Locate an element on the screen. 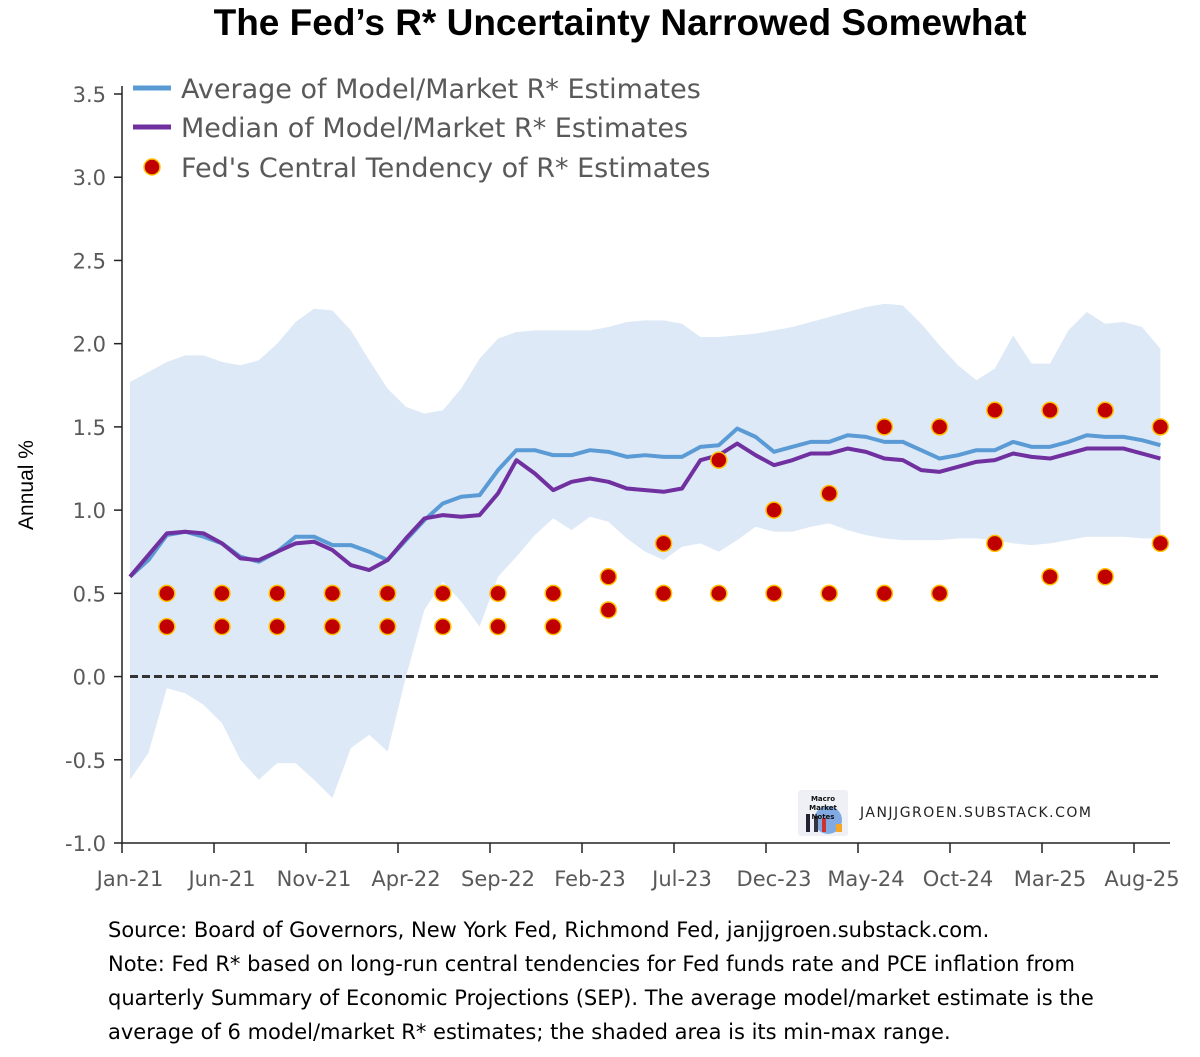  y-tick-label: 2.0 is located at coordinates (89, 345).